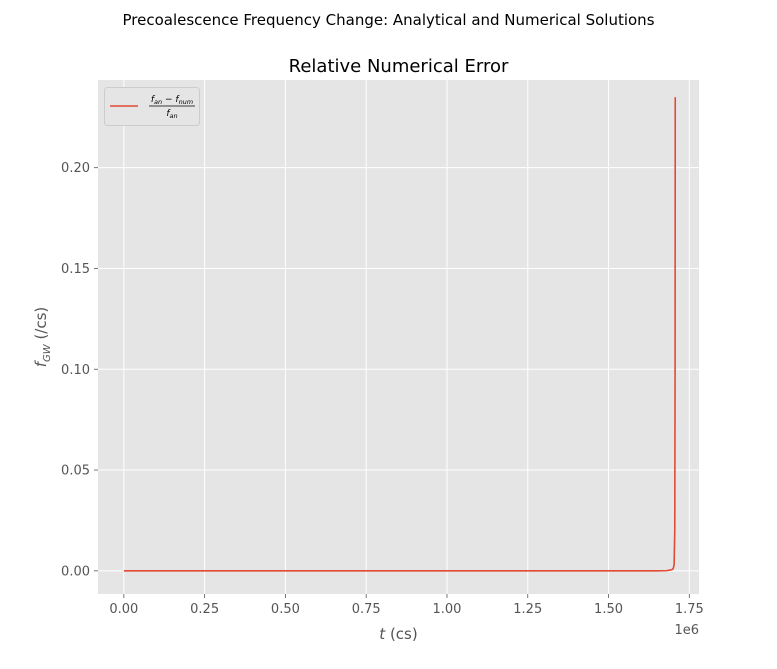 The width and height of the screenshot is (777, 669). I want to click on legend-label-series: fan − fnum fan, so click(172, 107).